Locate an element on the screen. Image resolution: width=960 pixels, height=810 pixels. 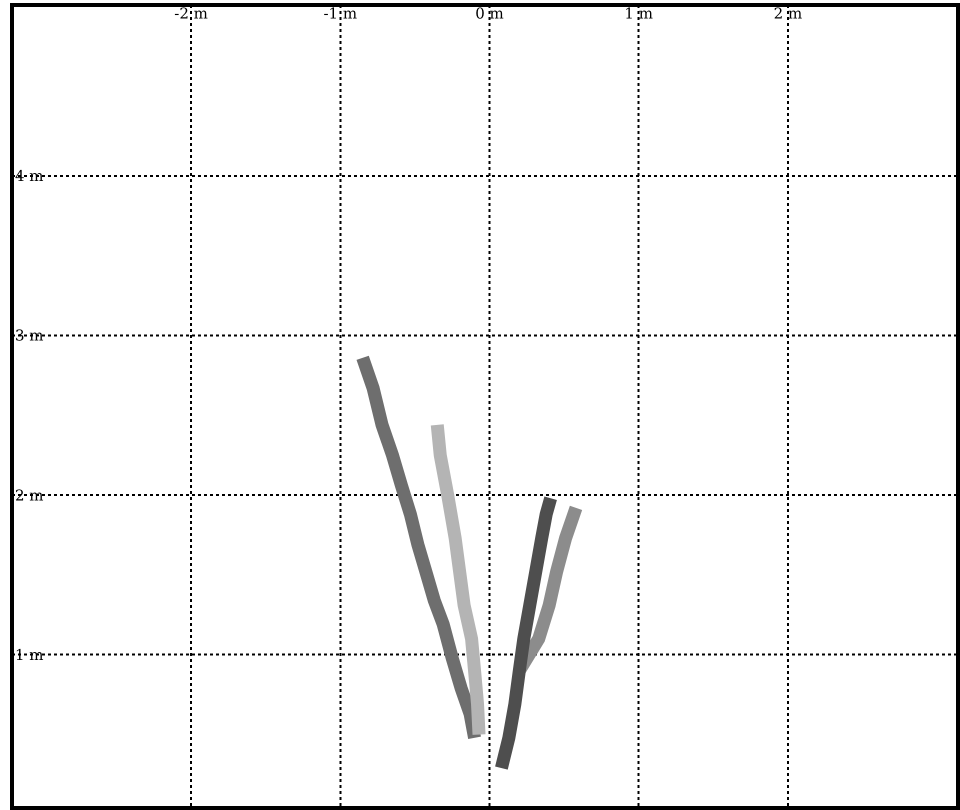
x-tick-label: 2 m is located at coordinates (788, 13).